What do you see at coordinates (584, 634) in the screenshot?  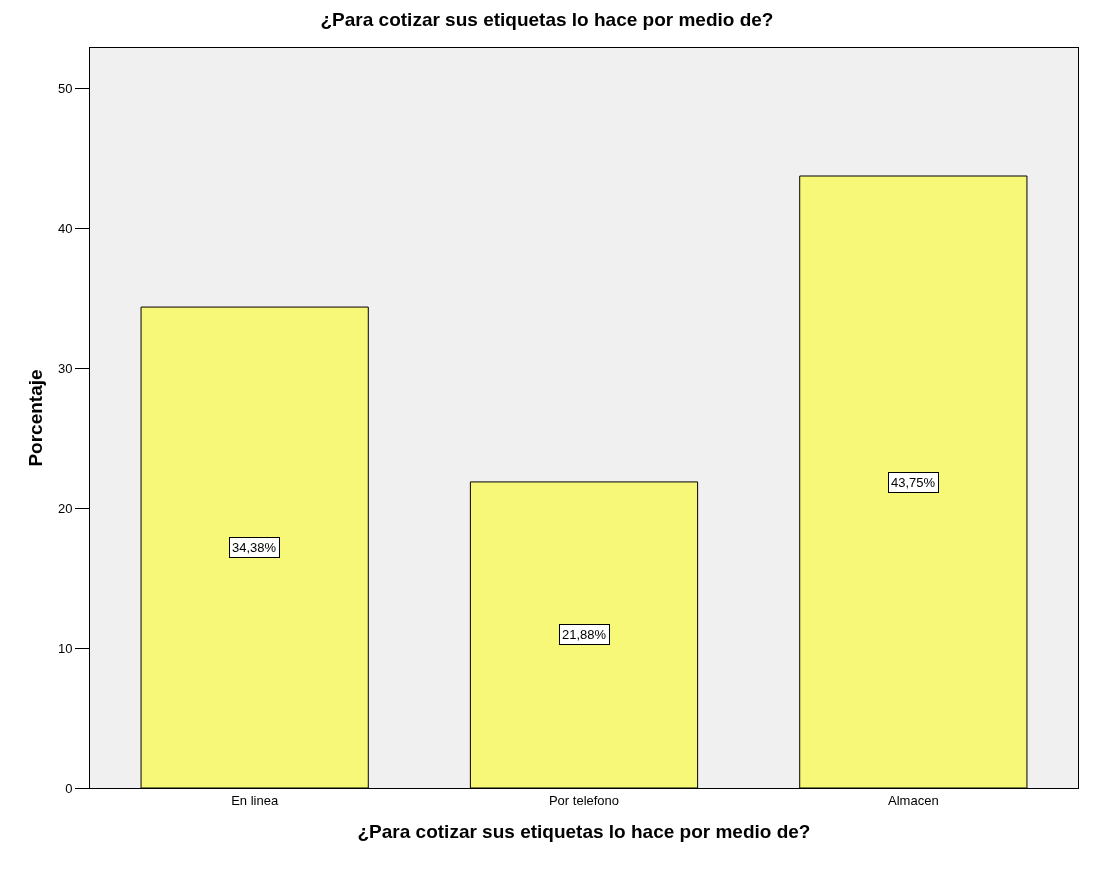 I see `data-label: 21,88%` at bounding box center [584, 634].